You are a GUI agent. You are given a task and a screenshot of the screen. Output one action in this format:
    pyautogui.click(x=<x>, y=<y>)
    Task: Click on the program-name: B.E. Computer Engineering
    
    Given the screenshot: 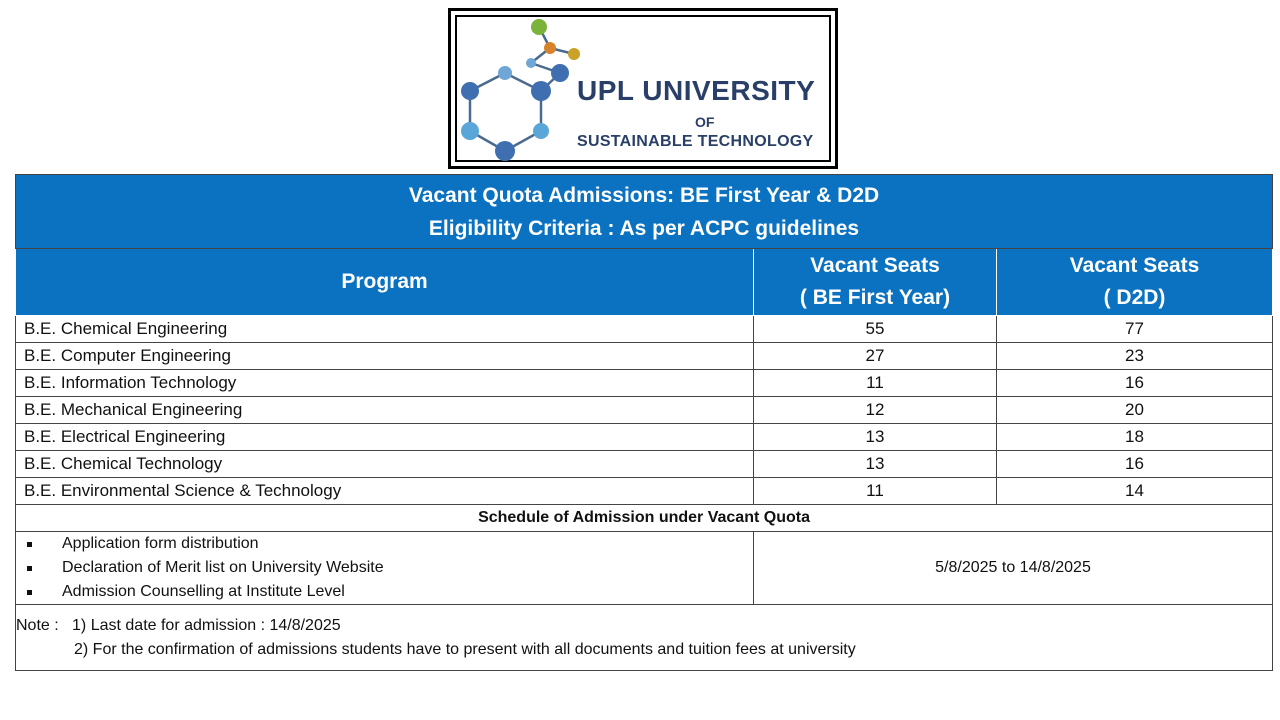 What is the action you would take?
    pyautogui.click(x=384, y=356)
    